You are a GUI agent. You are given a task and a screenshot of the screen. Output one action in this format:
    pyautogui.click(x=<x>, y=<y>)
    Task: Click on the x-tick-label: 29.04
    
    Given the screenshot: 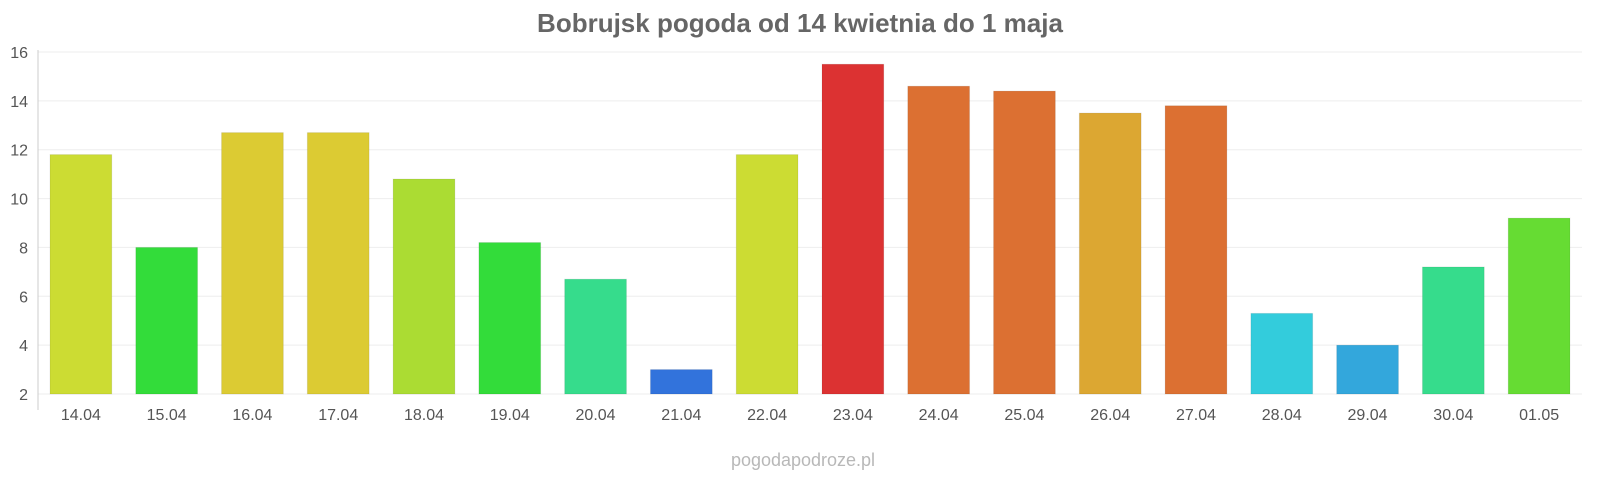 What is the action you would take?
    pyautogui.click(x=1368, y=415)
    